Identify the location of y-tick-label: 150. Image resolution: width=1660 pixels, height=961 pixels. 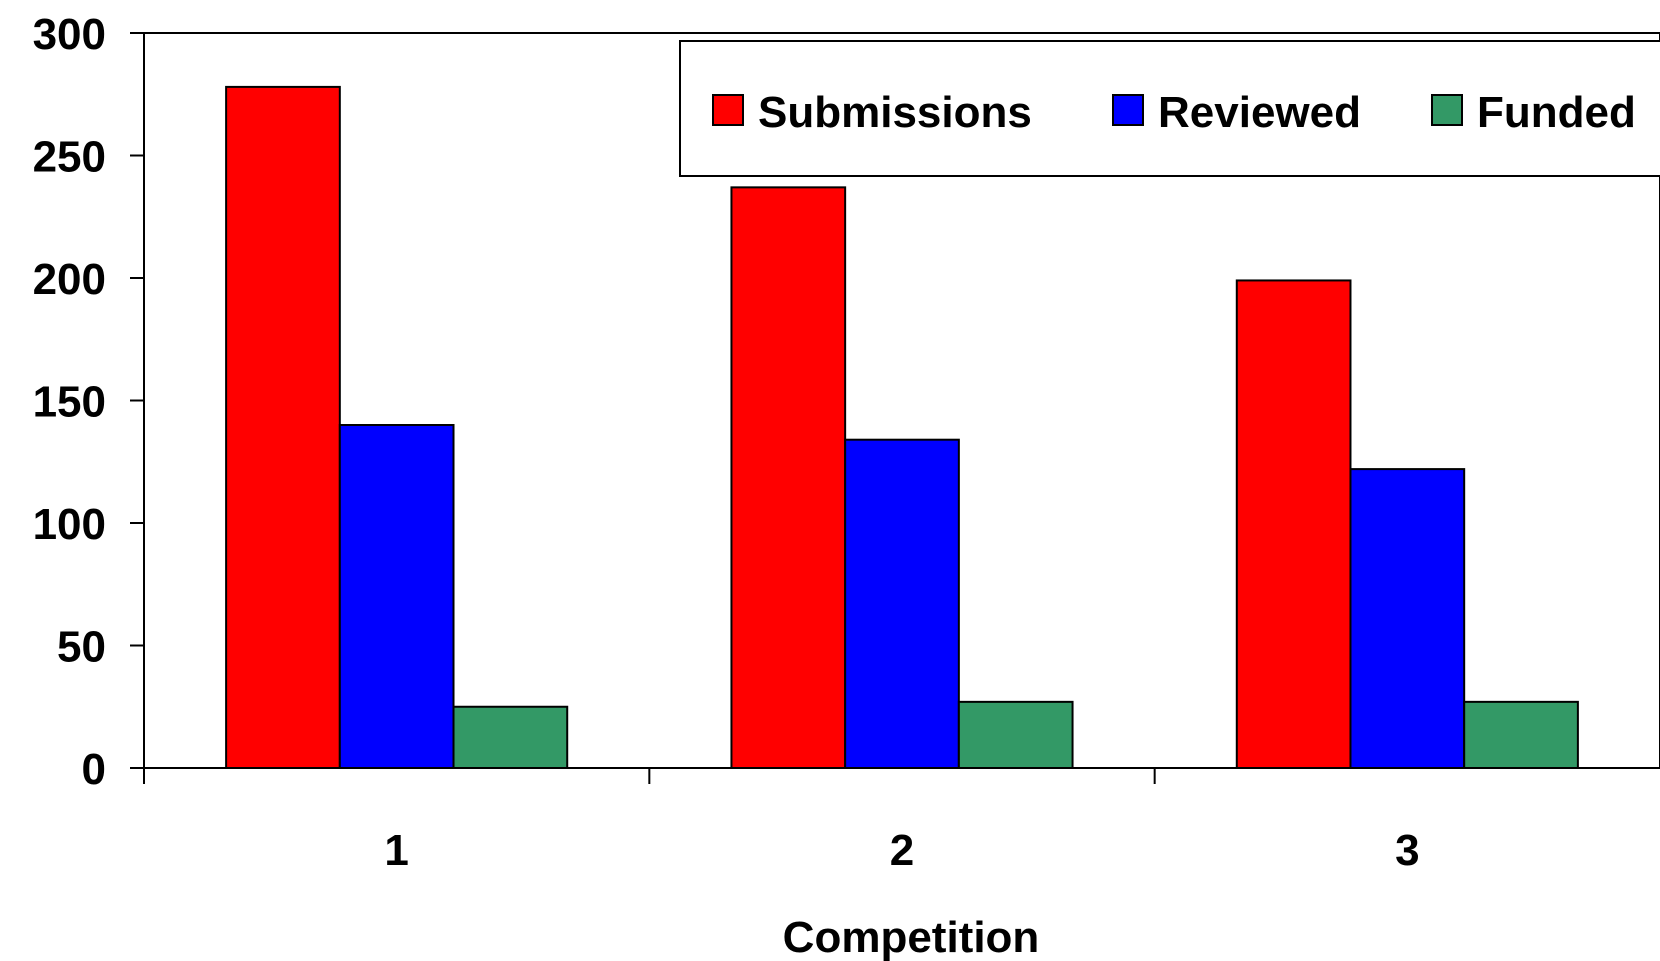
(69, 402).